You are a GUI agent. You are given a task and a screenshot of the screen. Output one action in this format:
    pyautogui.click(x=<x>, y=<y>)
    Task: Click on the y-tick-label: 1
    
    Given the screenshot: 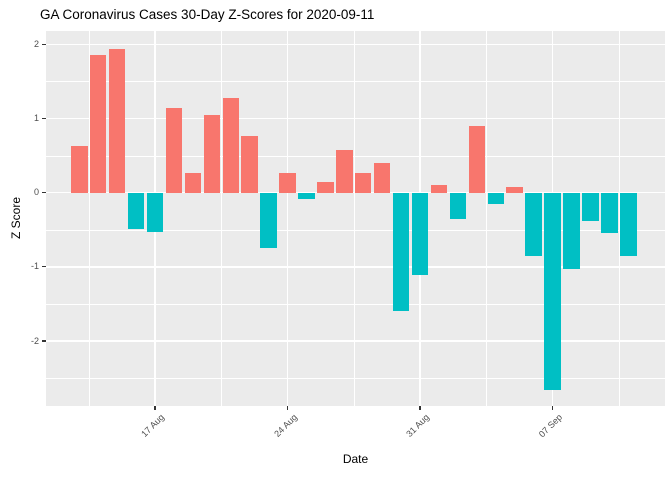 What is the action you would take?
    pyautogui.click(x=36, y=117)
    